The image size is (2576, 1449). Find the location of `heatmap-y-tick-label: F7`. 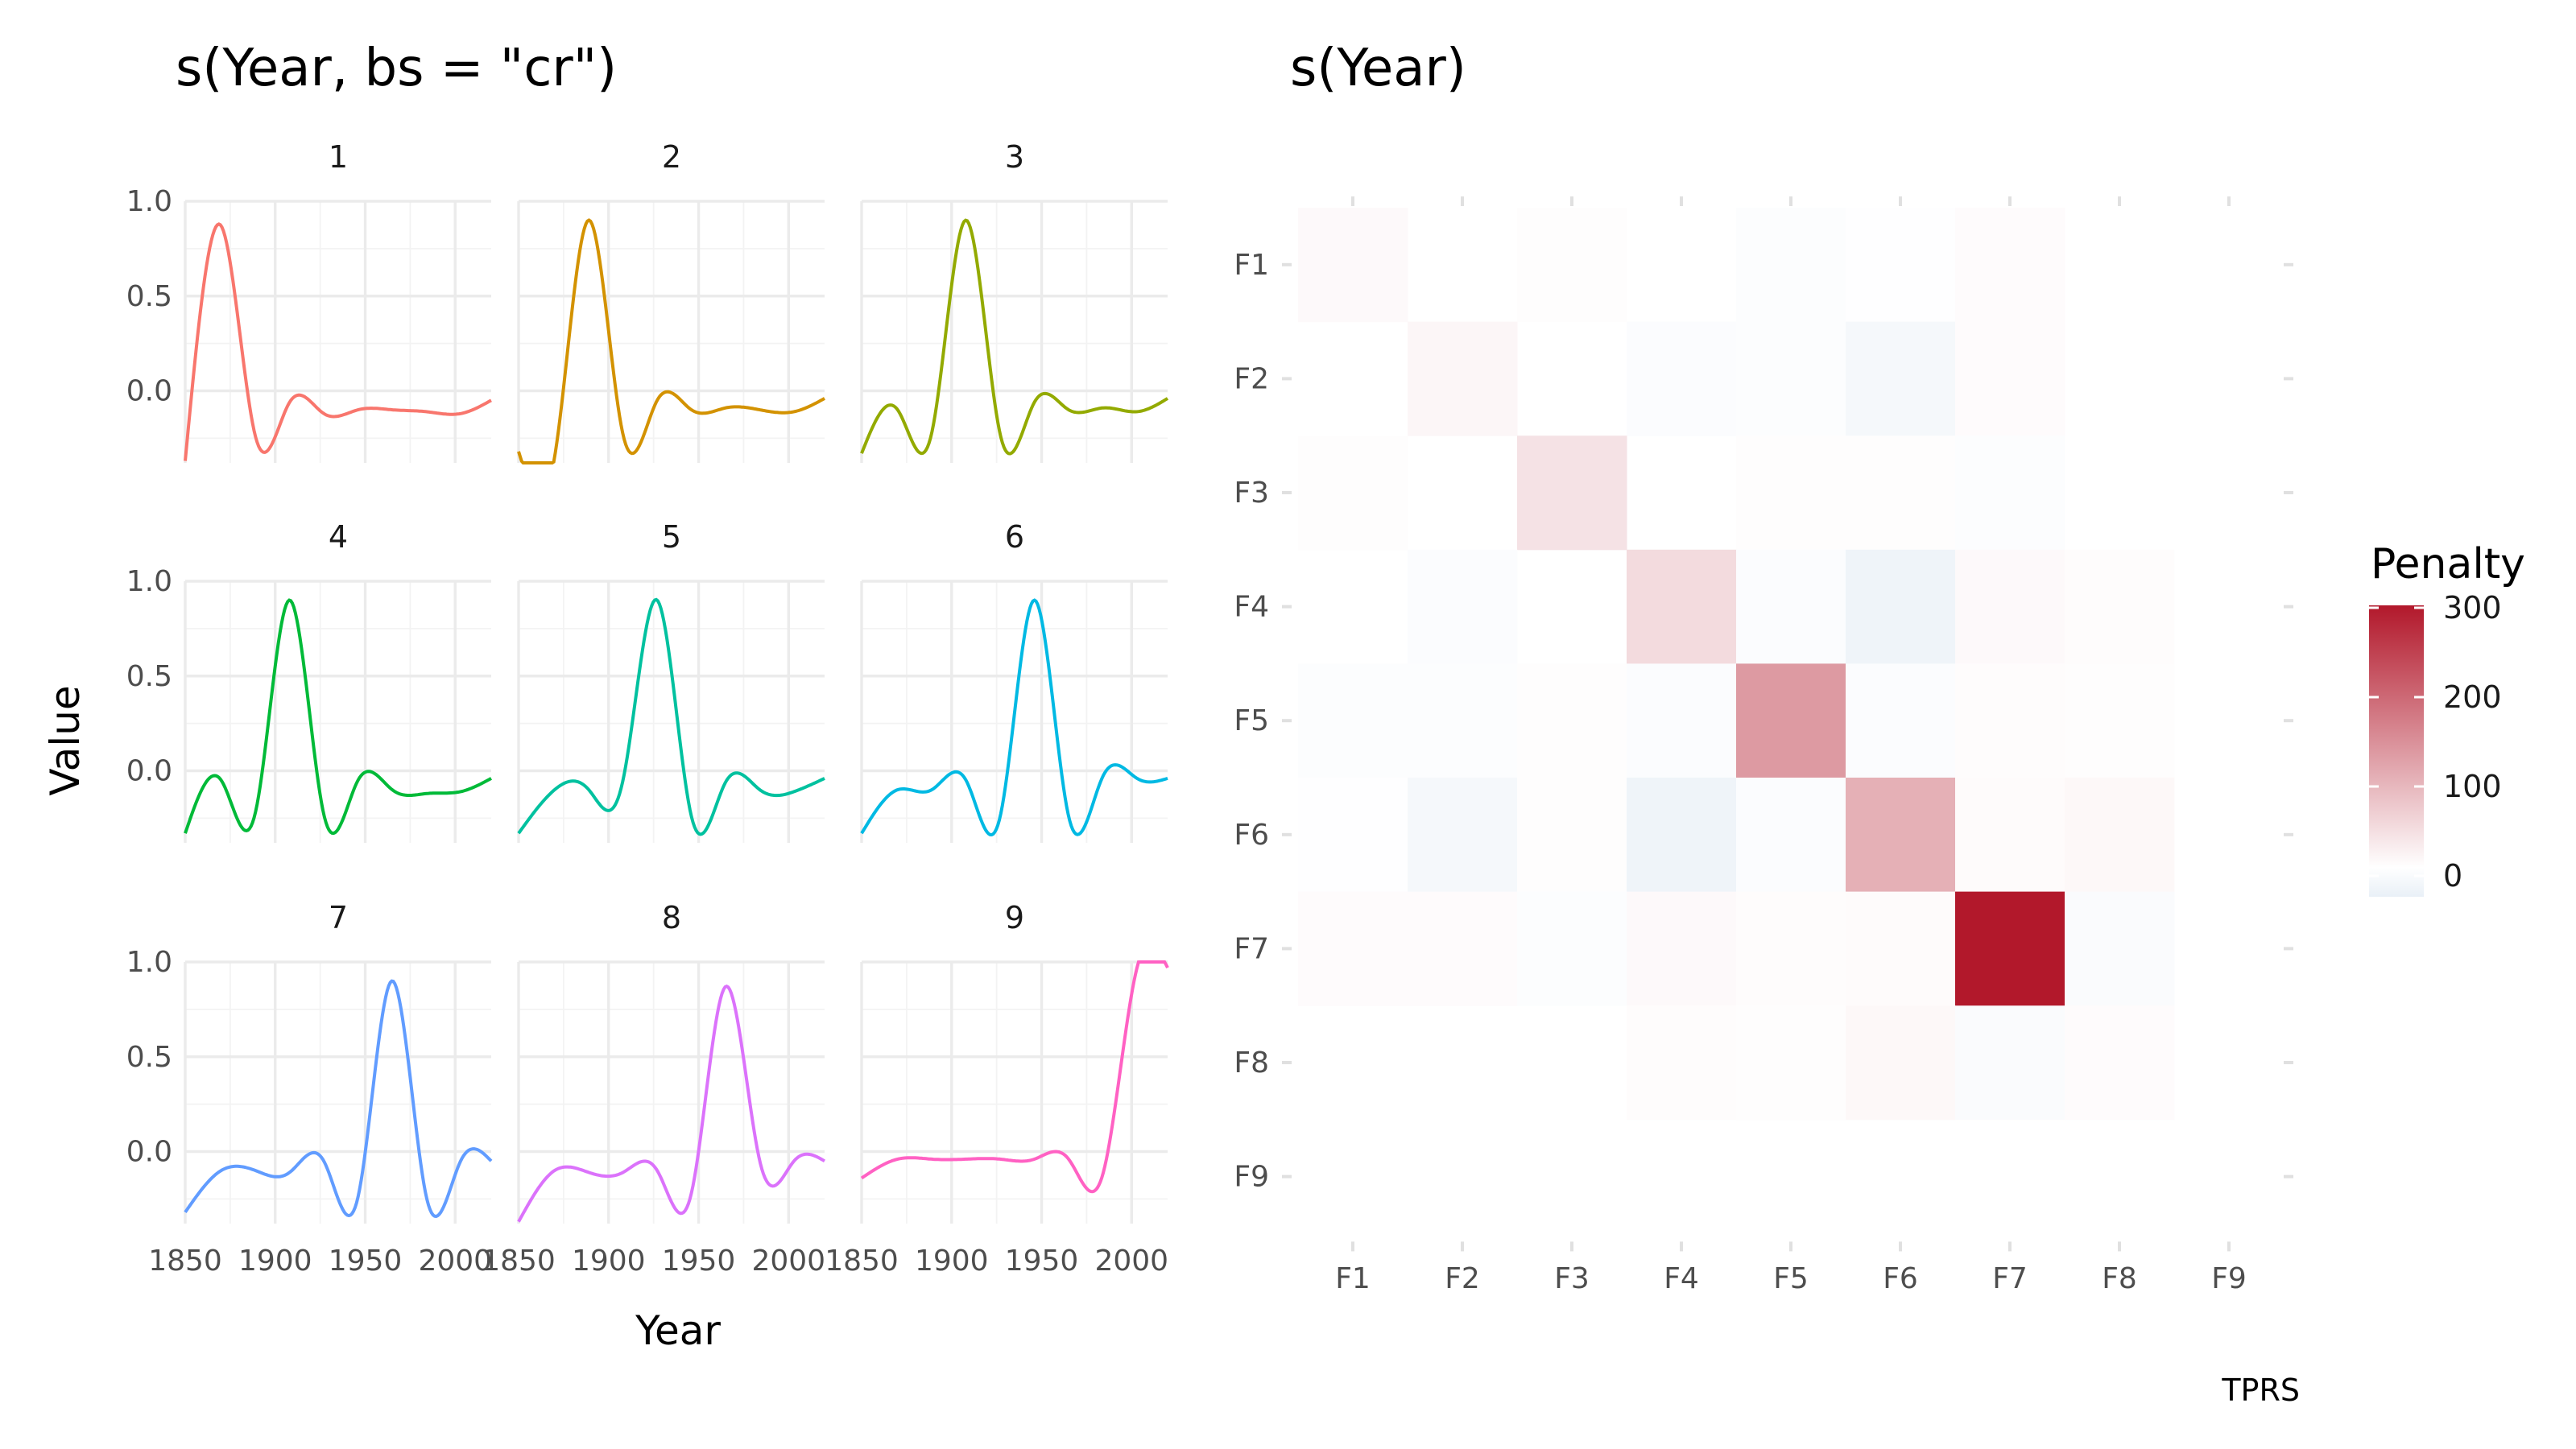

heatmap-y-tick-label: F7 is located at coordinates (1251, 948).